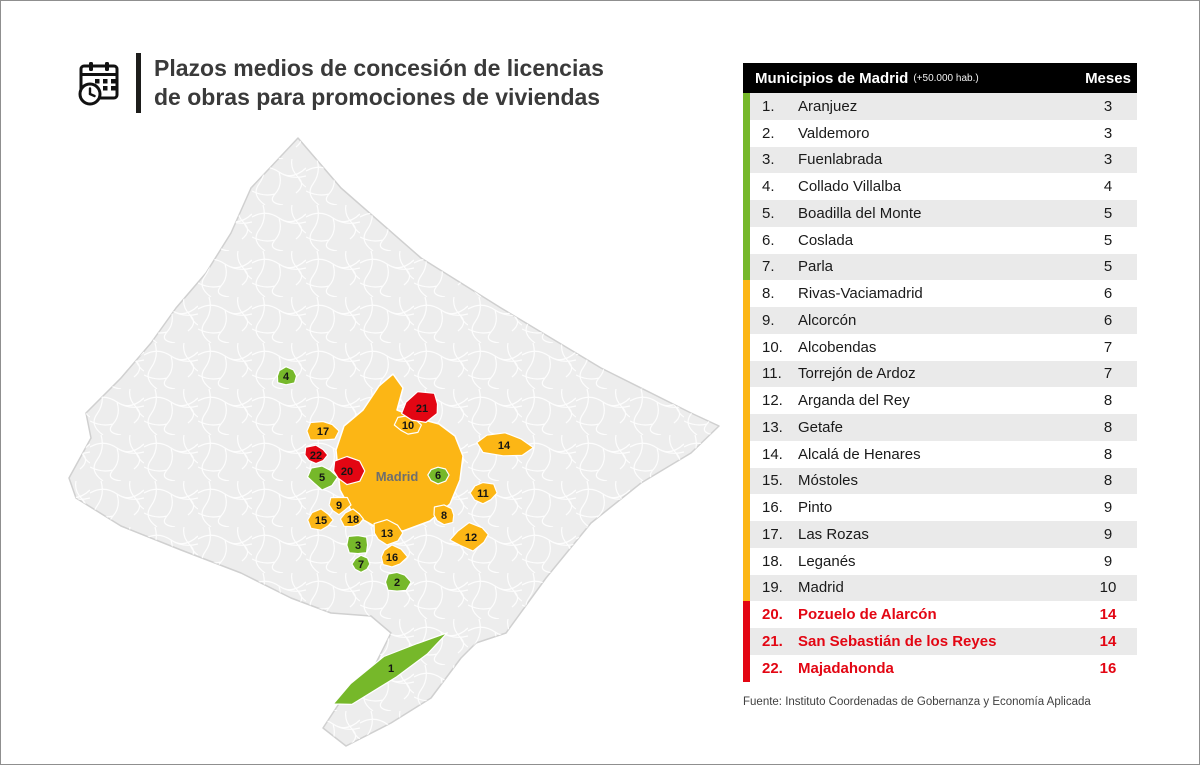  I want to click on row-rank: 19., so click(772, 588).